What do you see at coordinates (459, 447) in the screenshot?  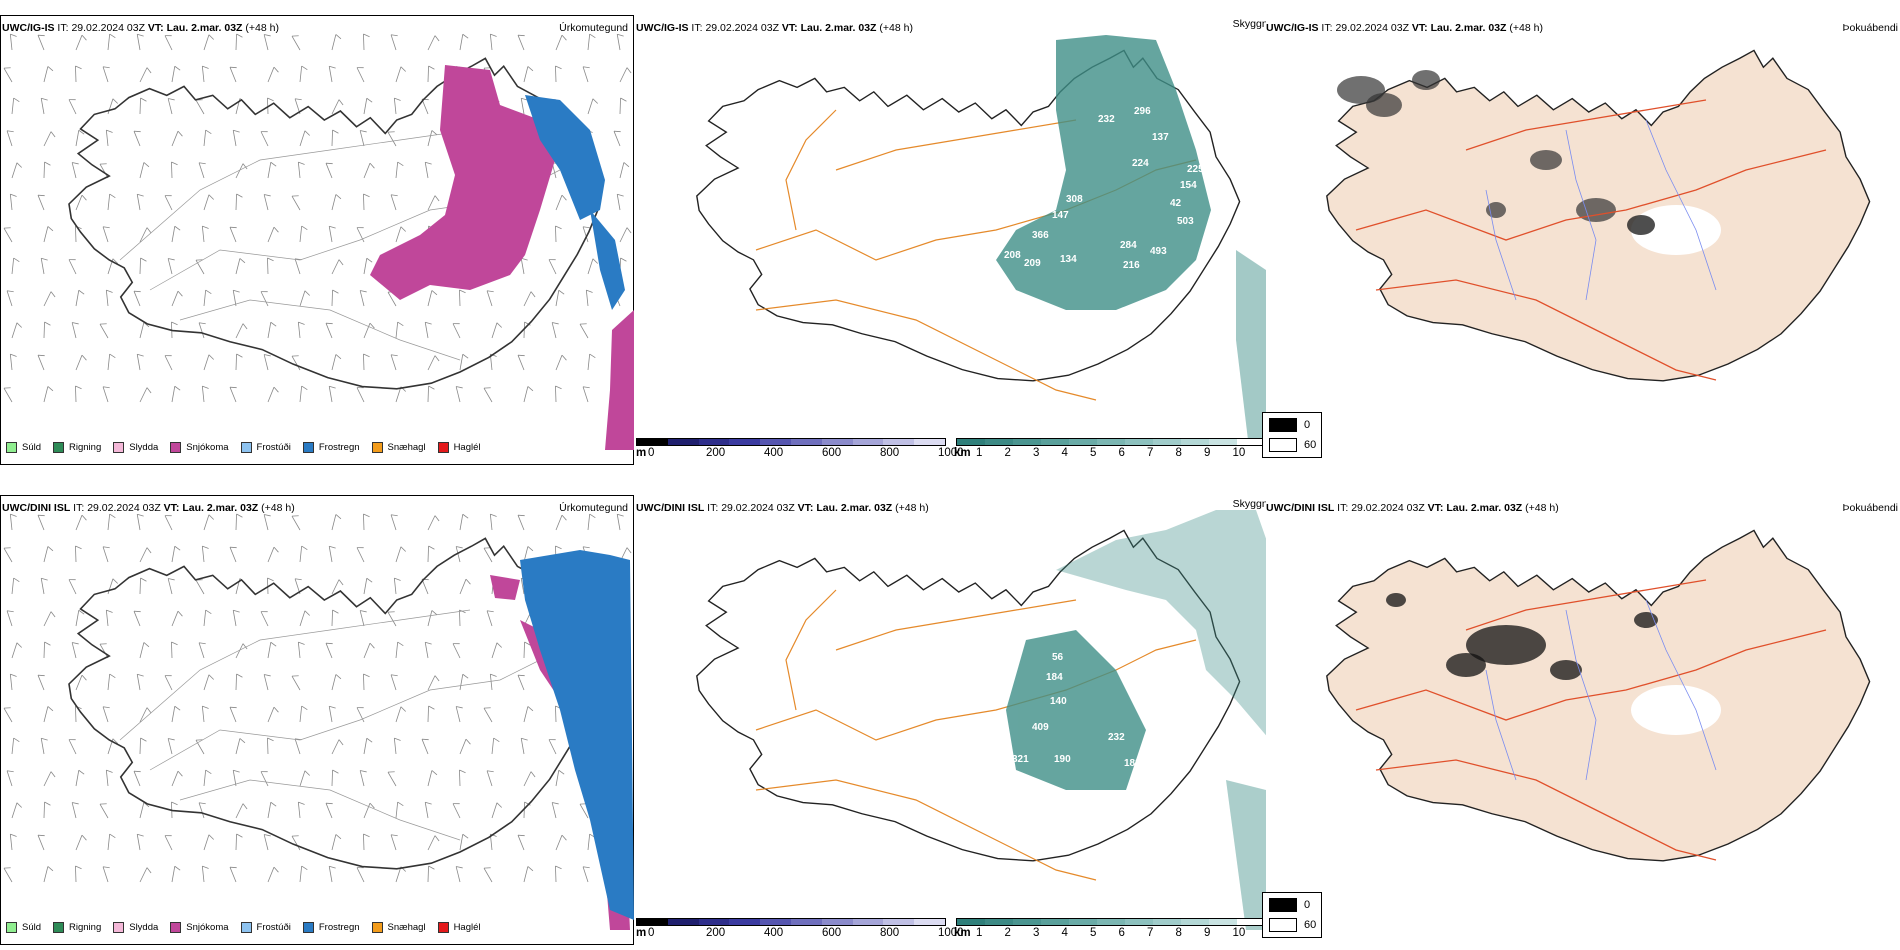 I see `legend-item: Haglél` at bounding box center [459, 447].